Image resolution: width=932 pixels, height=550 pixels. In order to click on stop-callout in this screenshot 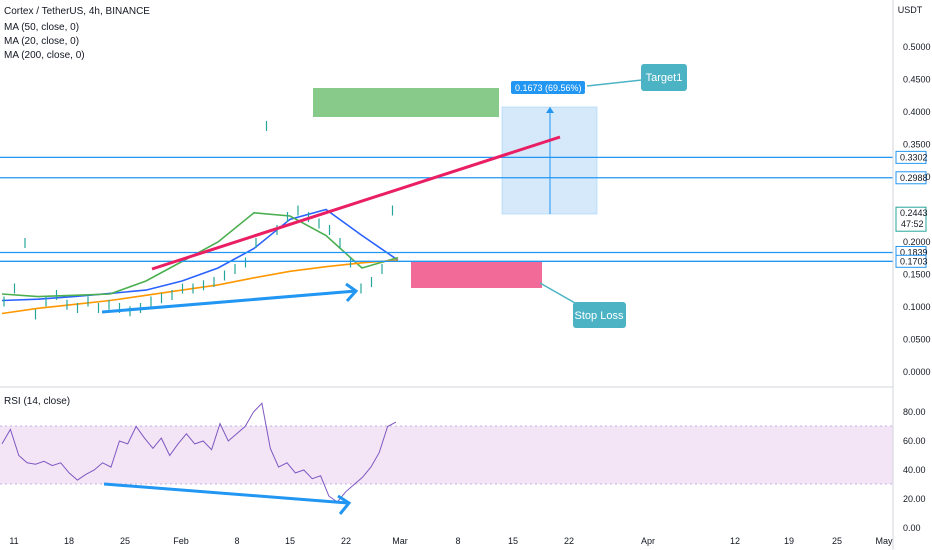, I will do `click(599, 315)`.